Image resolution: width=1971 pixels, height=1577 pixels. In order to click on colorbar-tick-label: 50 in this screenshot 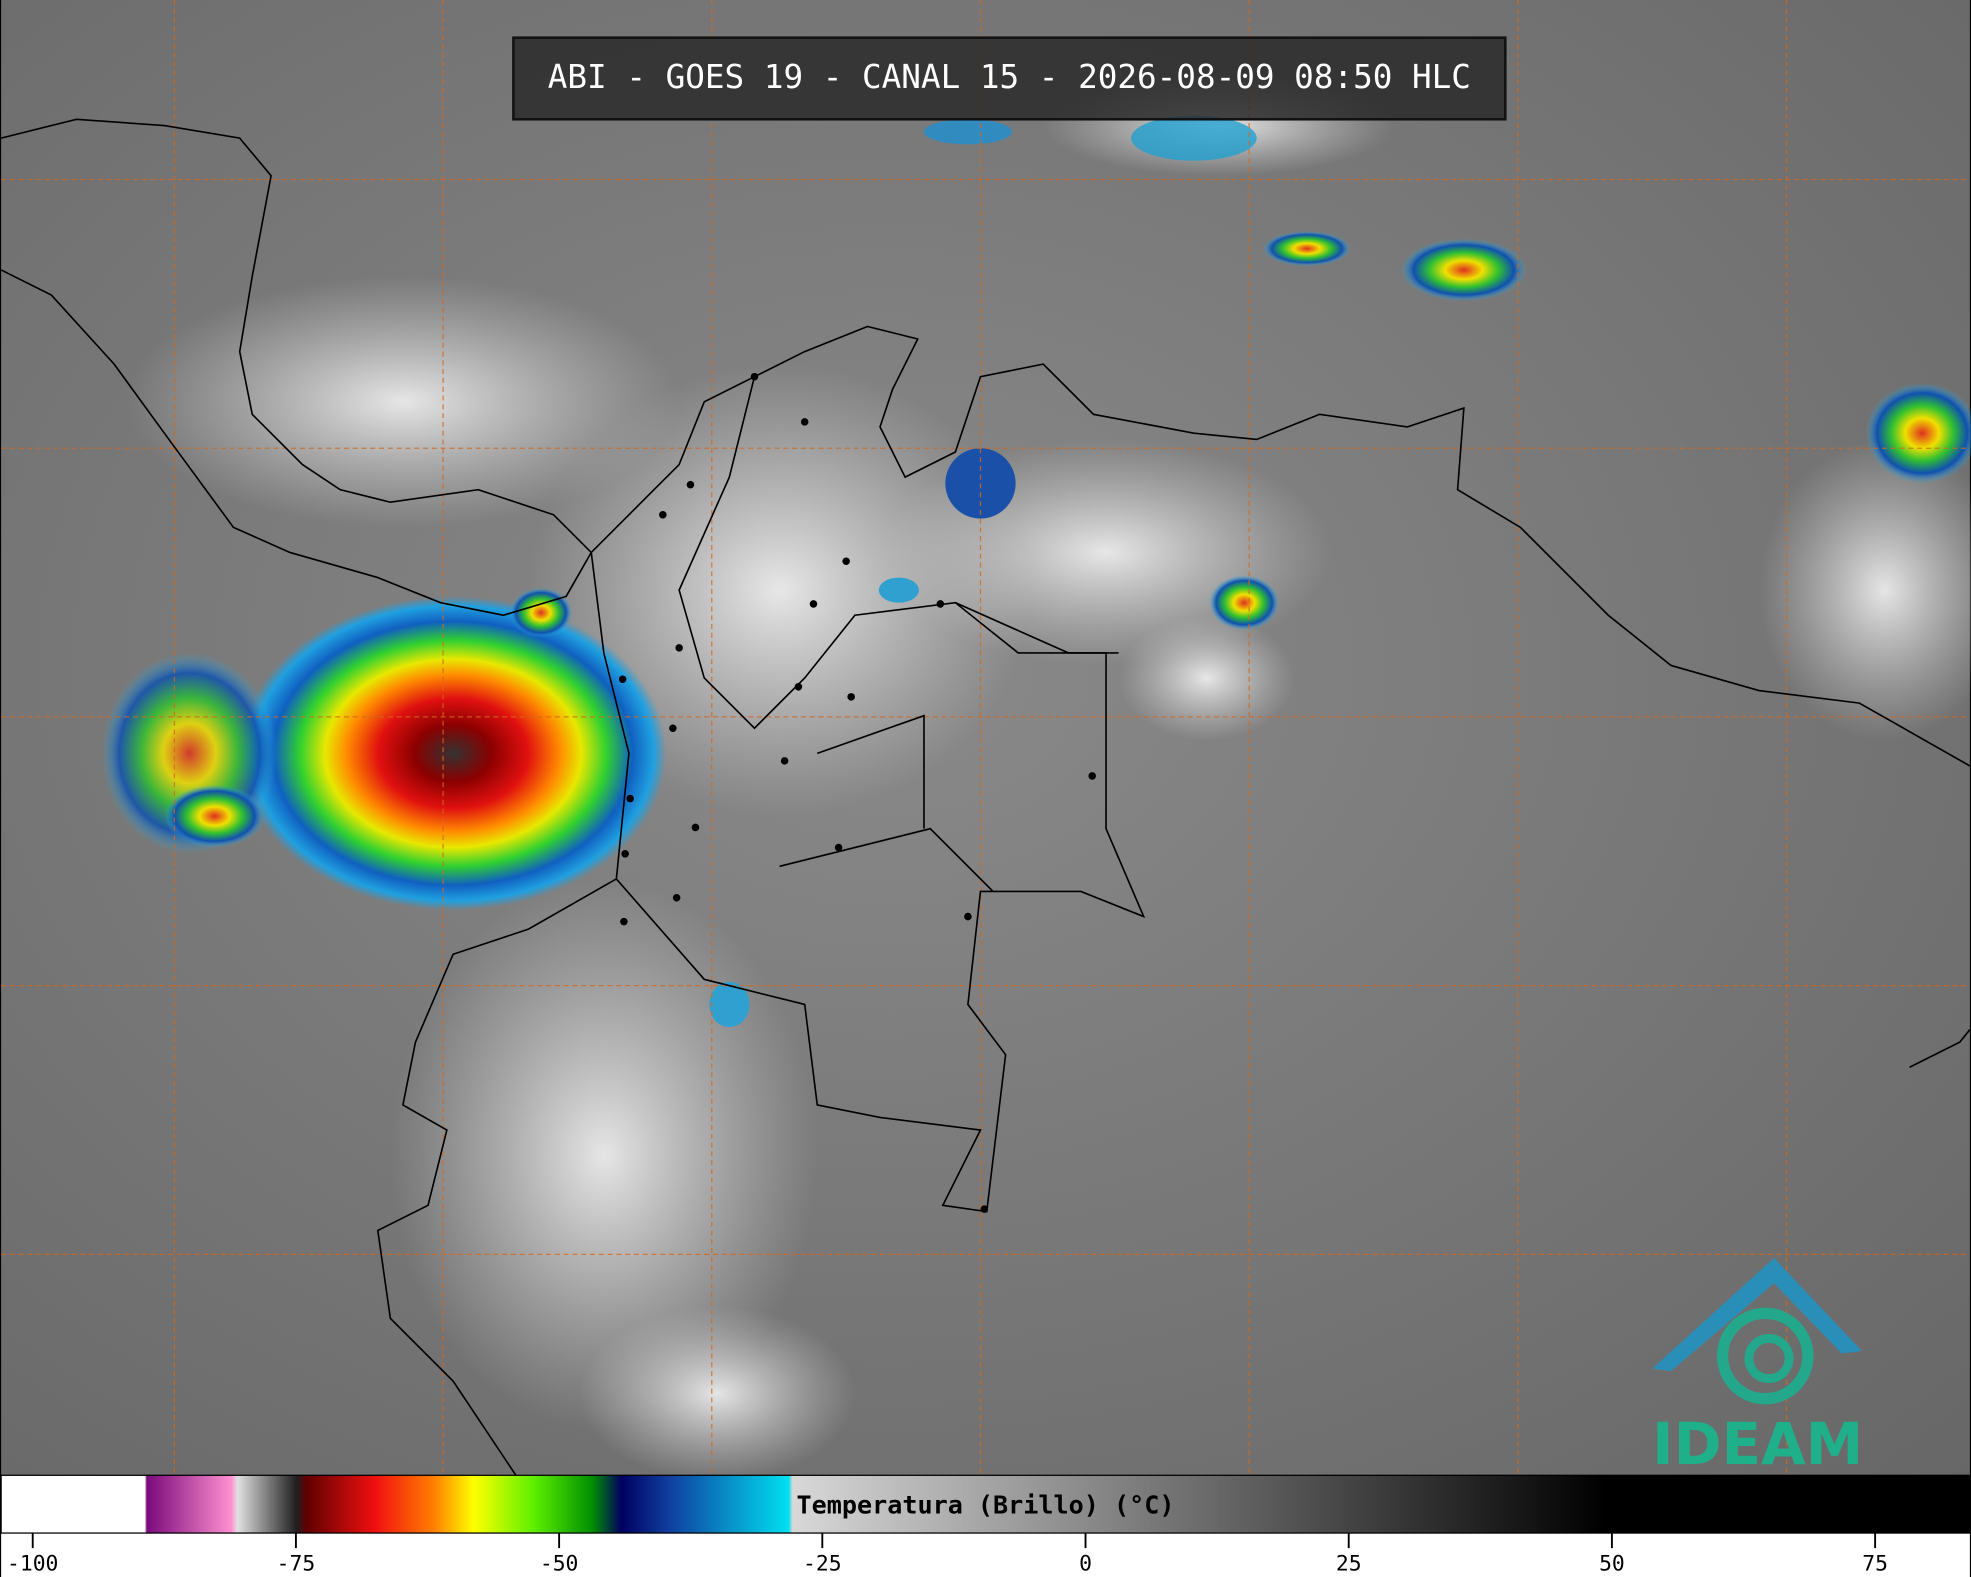, I will do `click(1612, 1564)`.